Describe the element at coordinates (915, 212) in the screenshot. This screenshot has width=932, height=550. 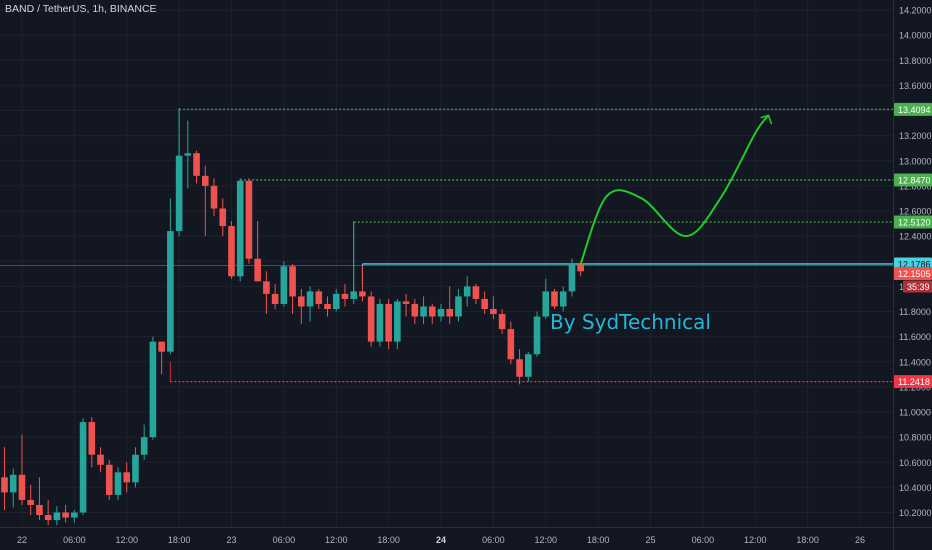
I see `price-axis-tick-label: 12.6000` at that location.